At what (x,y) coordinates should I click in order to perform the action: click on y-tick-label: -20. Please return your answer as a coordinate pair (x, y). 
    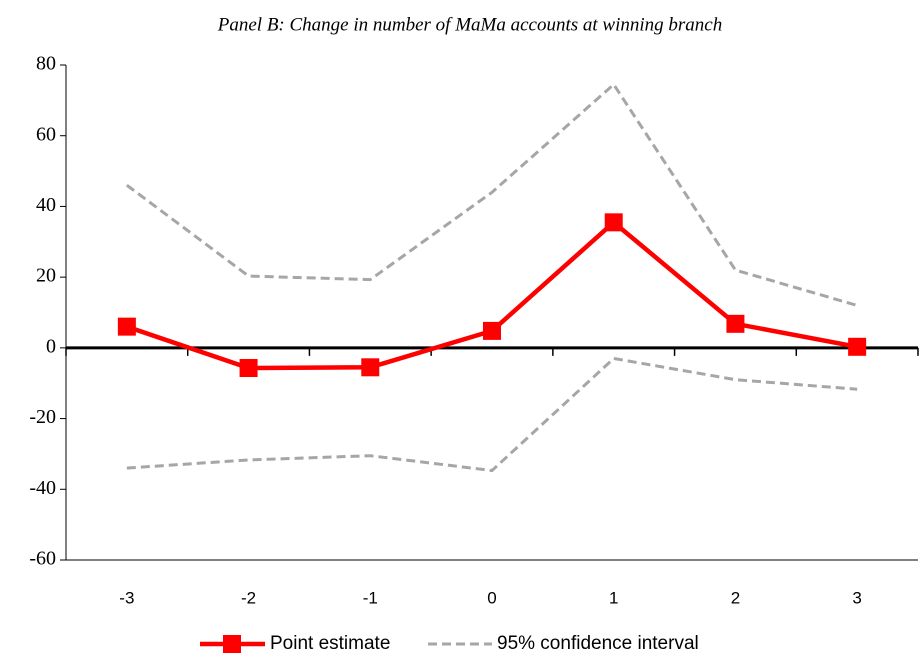
    Looking at the image, I should click on (42, 417).